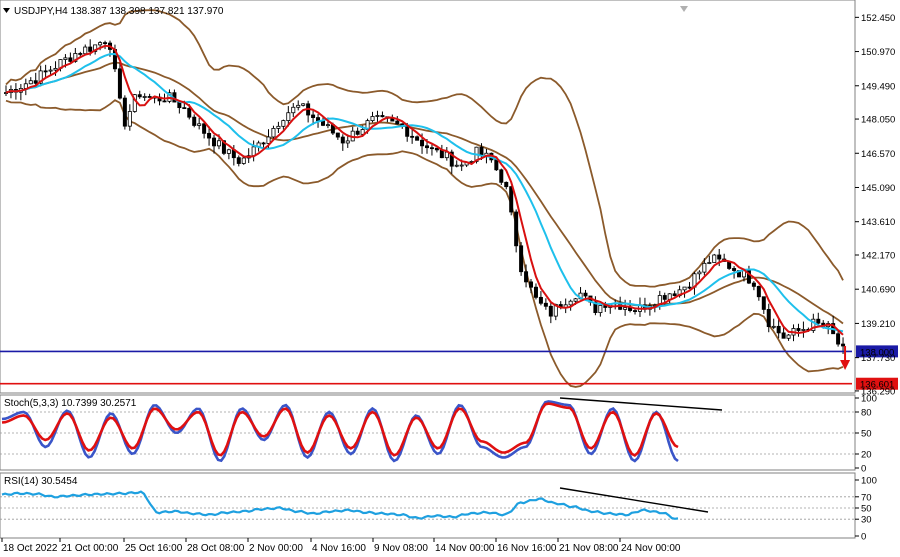 This screenshot has width=900, height=557. I want to click on time-tick-label: 28 Oct 08:00, so click(216, 548).